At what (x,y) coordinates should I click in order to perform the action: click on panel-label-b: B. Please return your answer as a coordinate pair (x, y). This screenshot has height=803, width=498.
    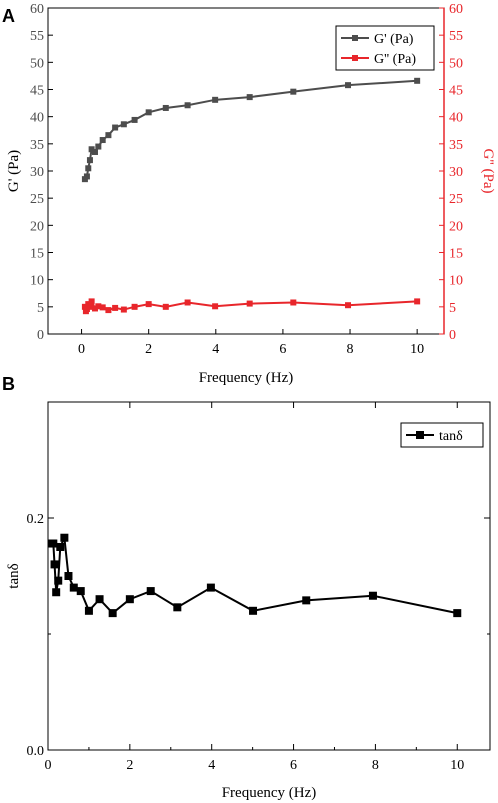
    Looking at the image, I should click on (8, 384).